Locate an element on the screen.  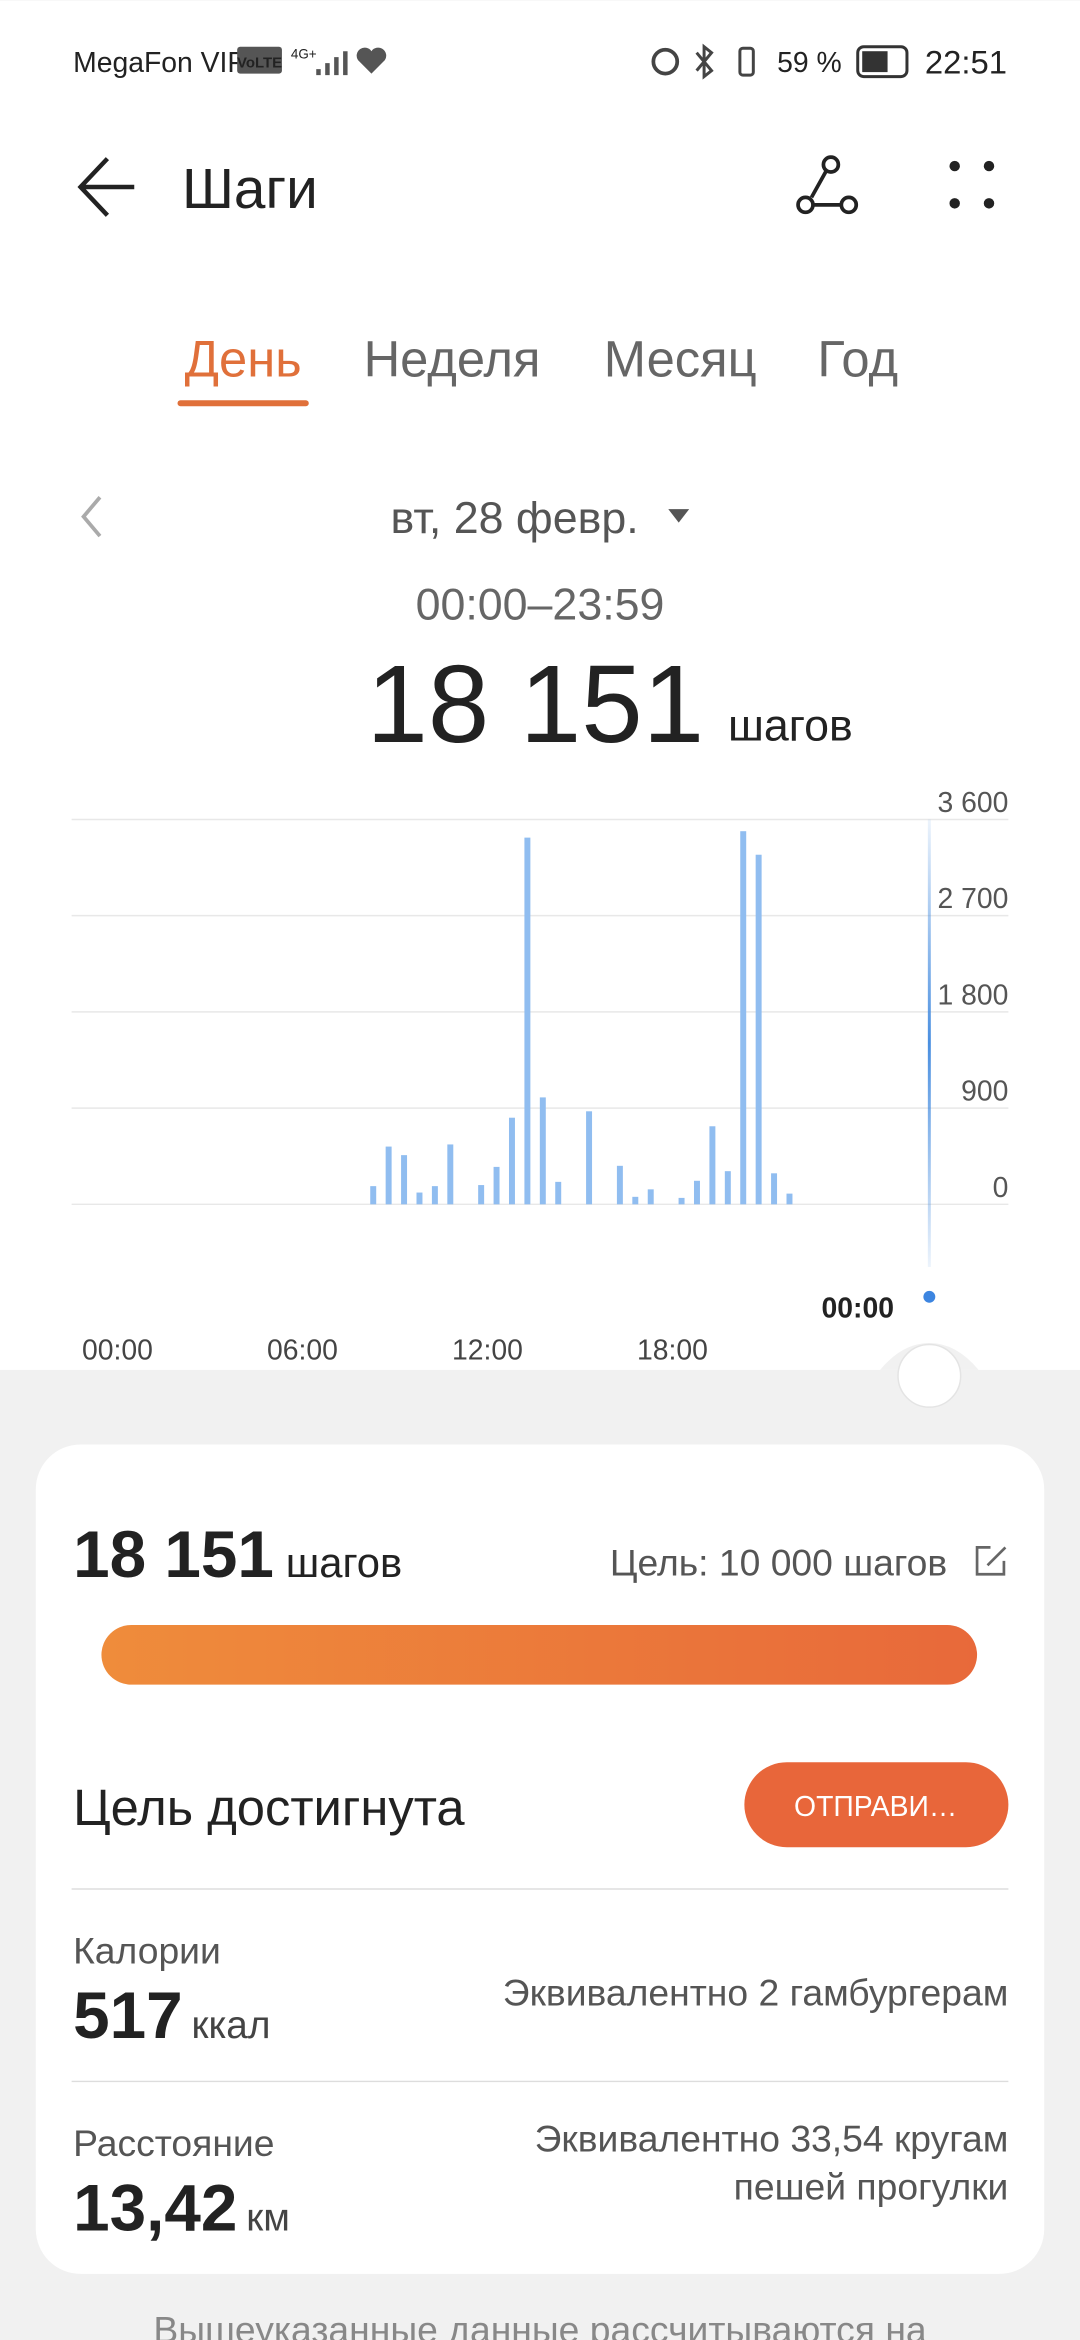
tabs: День Неделя Месяц Год is located at coordinates (537, 368).